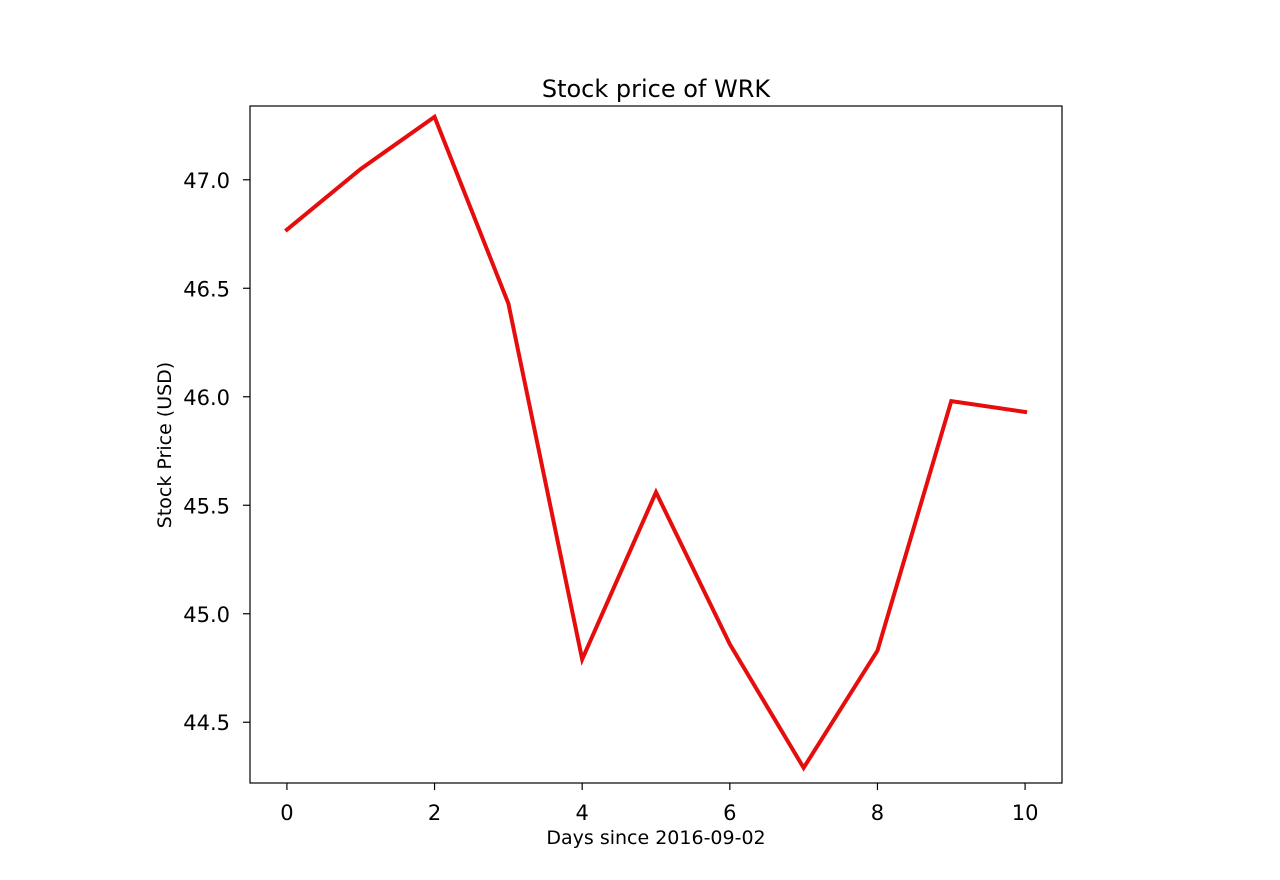 This screenshot has width=1280, height=880. What do you see at coordinates (581, 813) in the screenshot?
I see `x-tick-label: 4` at bounding box center [581, 813].